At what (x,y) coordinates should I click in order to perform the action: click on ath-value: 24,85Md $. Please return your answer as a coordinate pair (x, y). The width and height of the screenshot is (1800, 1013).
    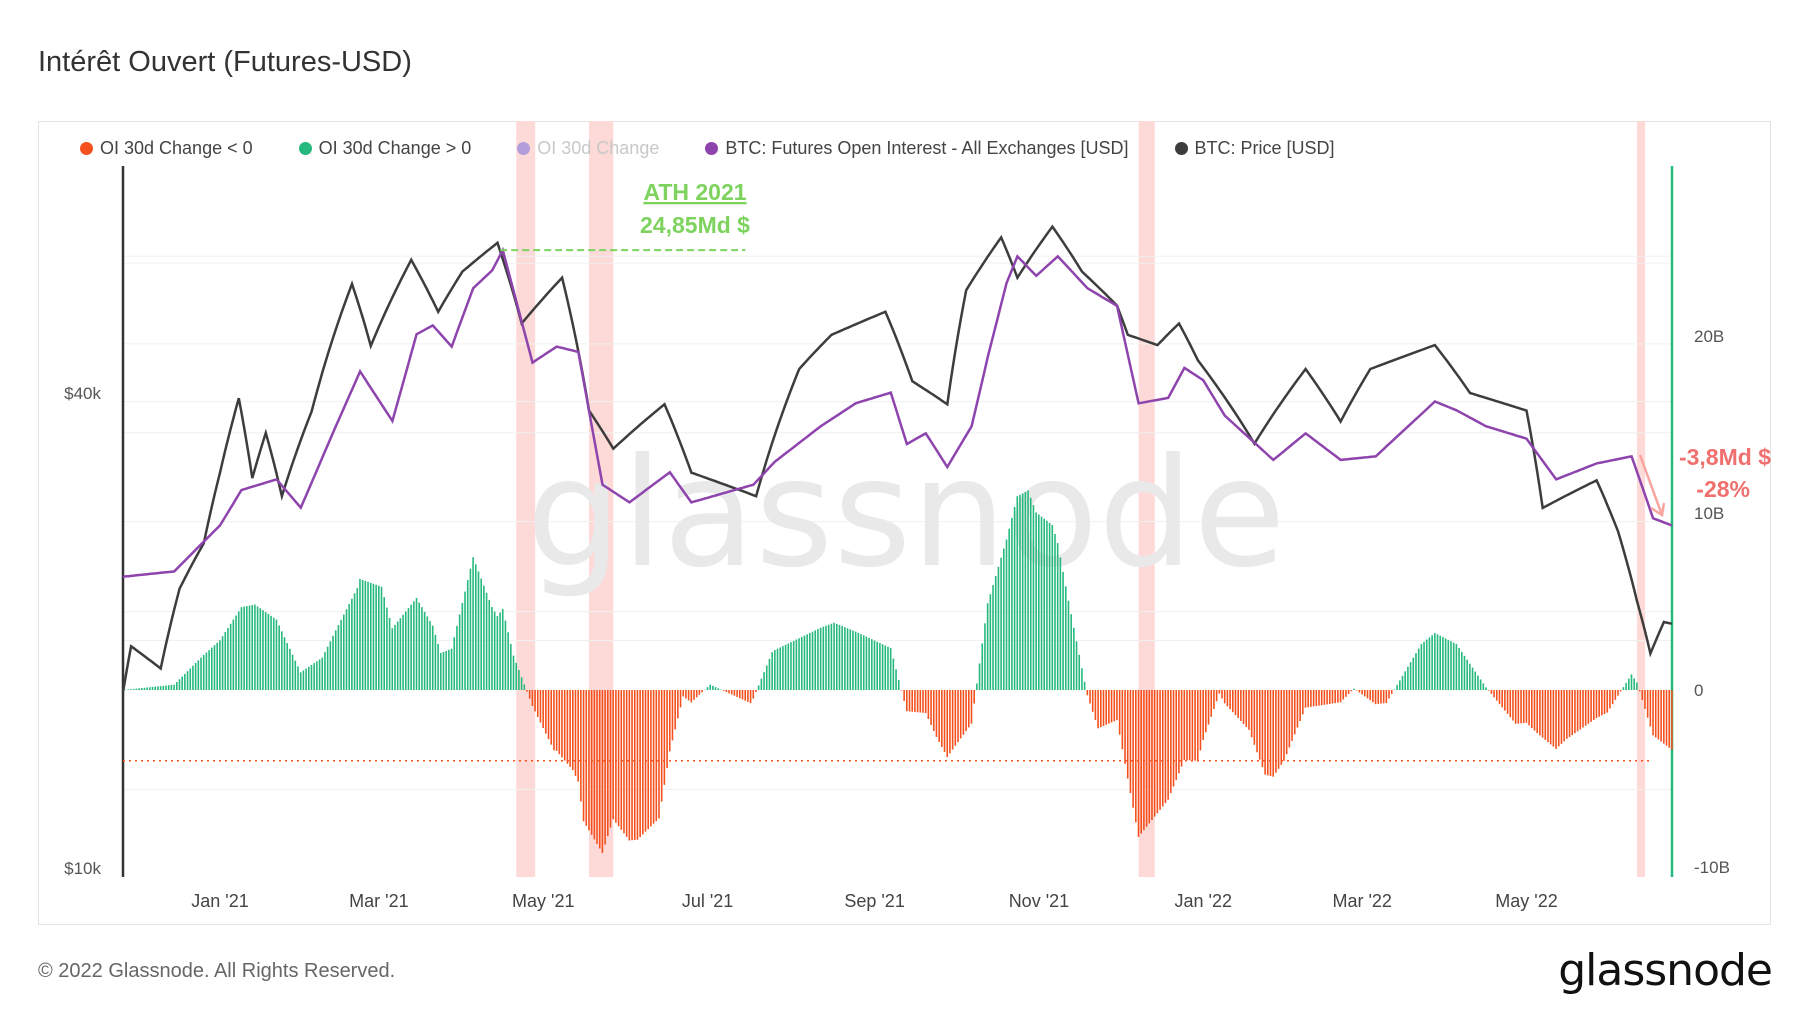
    Looking at the image, I should click on (695, 225).